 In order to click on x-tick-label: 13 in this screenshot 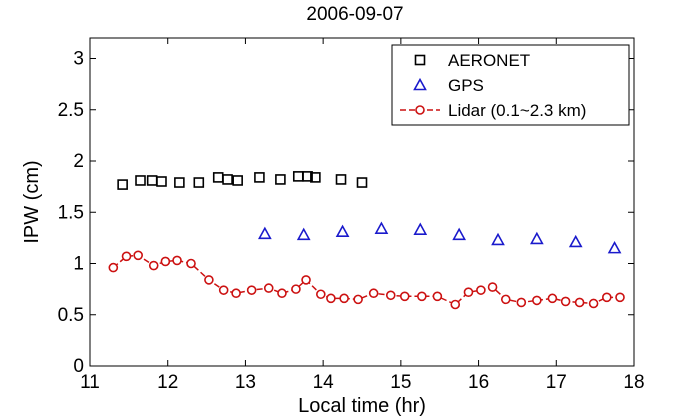, I will do `click(245, 382)`.